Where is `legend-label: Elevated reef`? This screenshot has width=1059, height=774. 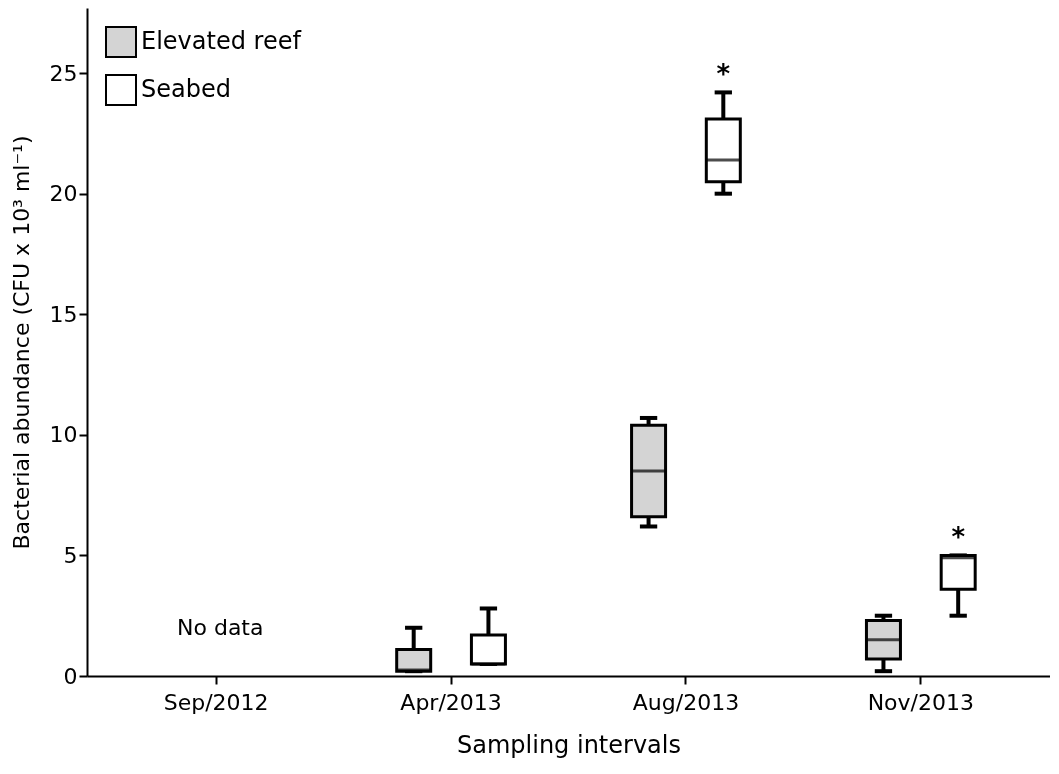
legend-label: Elevated reef is located at coordinates (221, 41).